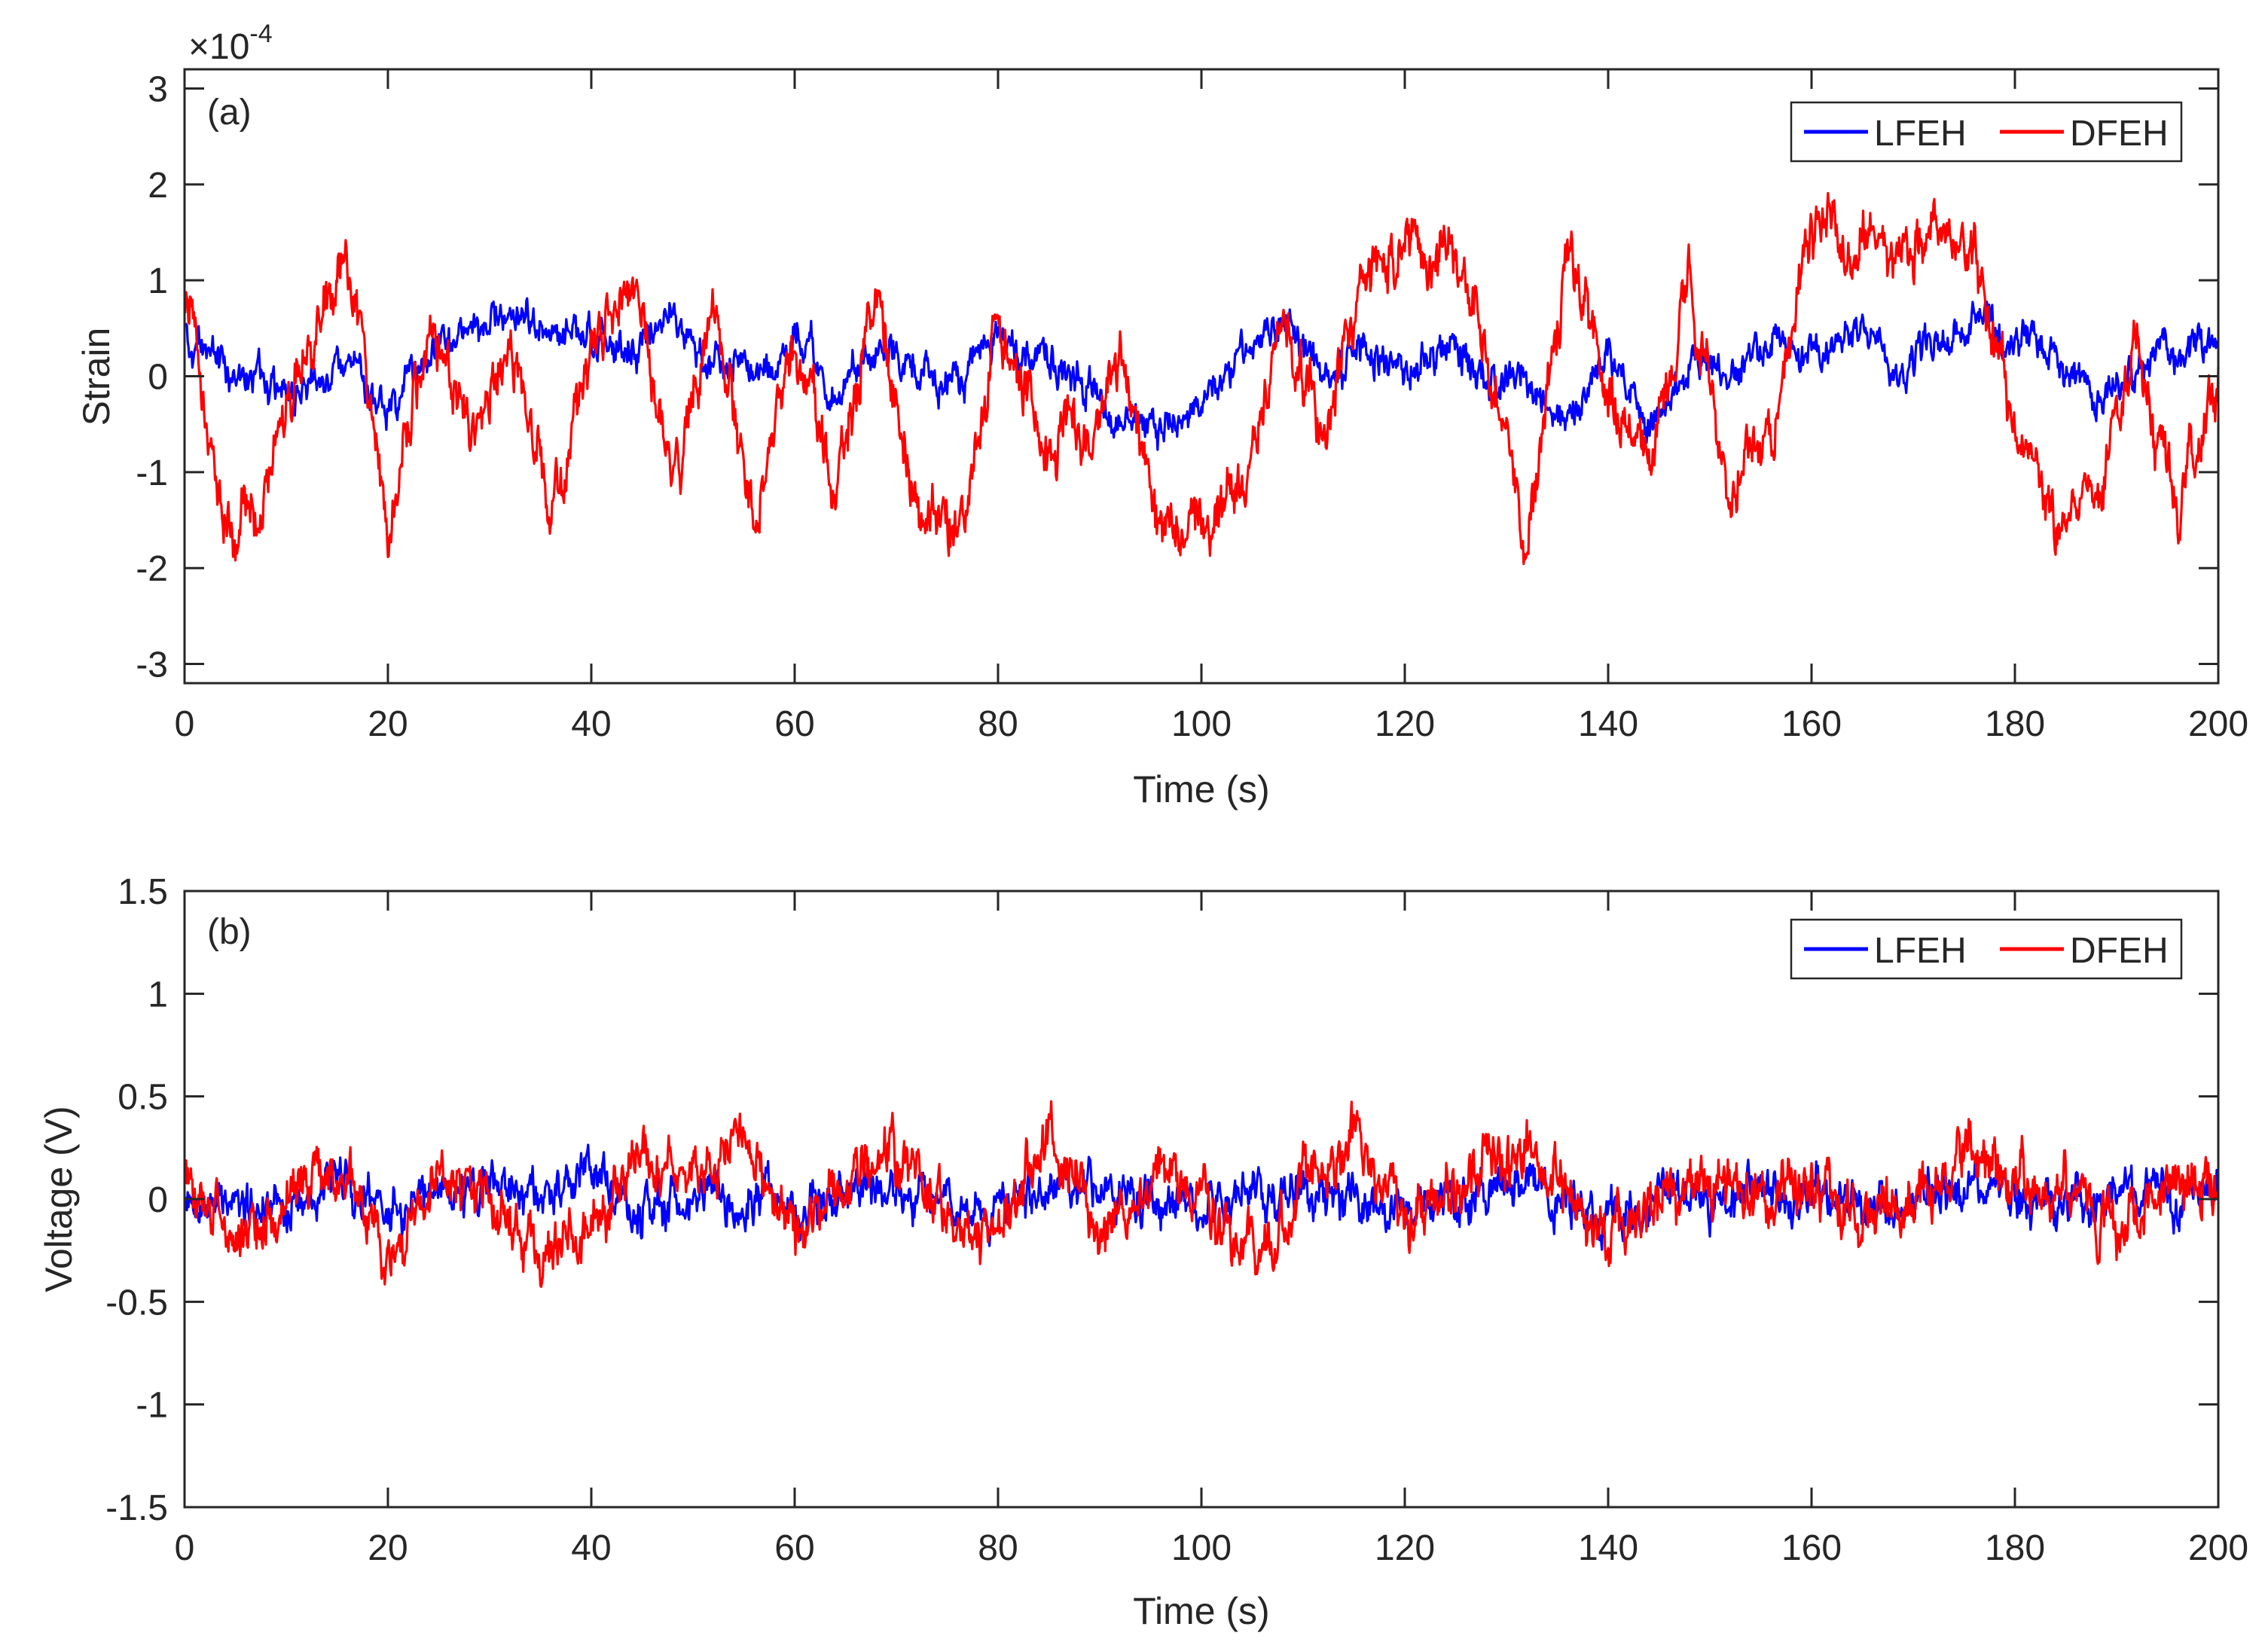 The image size is (2268, 1648). Describe the element at coordinates (794, 724) in the screenshot. I see `strain-x-tick-label: 60` at that location.